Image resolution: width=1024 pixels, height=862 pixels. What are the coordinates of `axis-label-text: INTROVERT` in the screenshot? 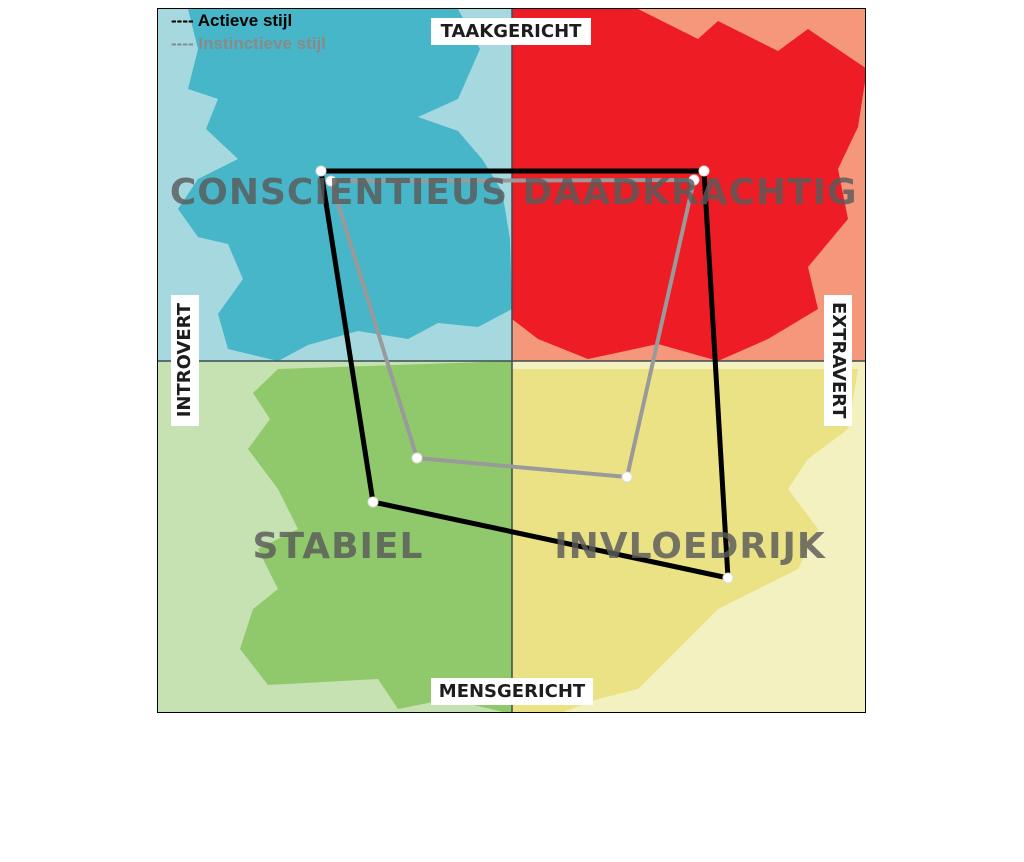 It's located at (184, 360).